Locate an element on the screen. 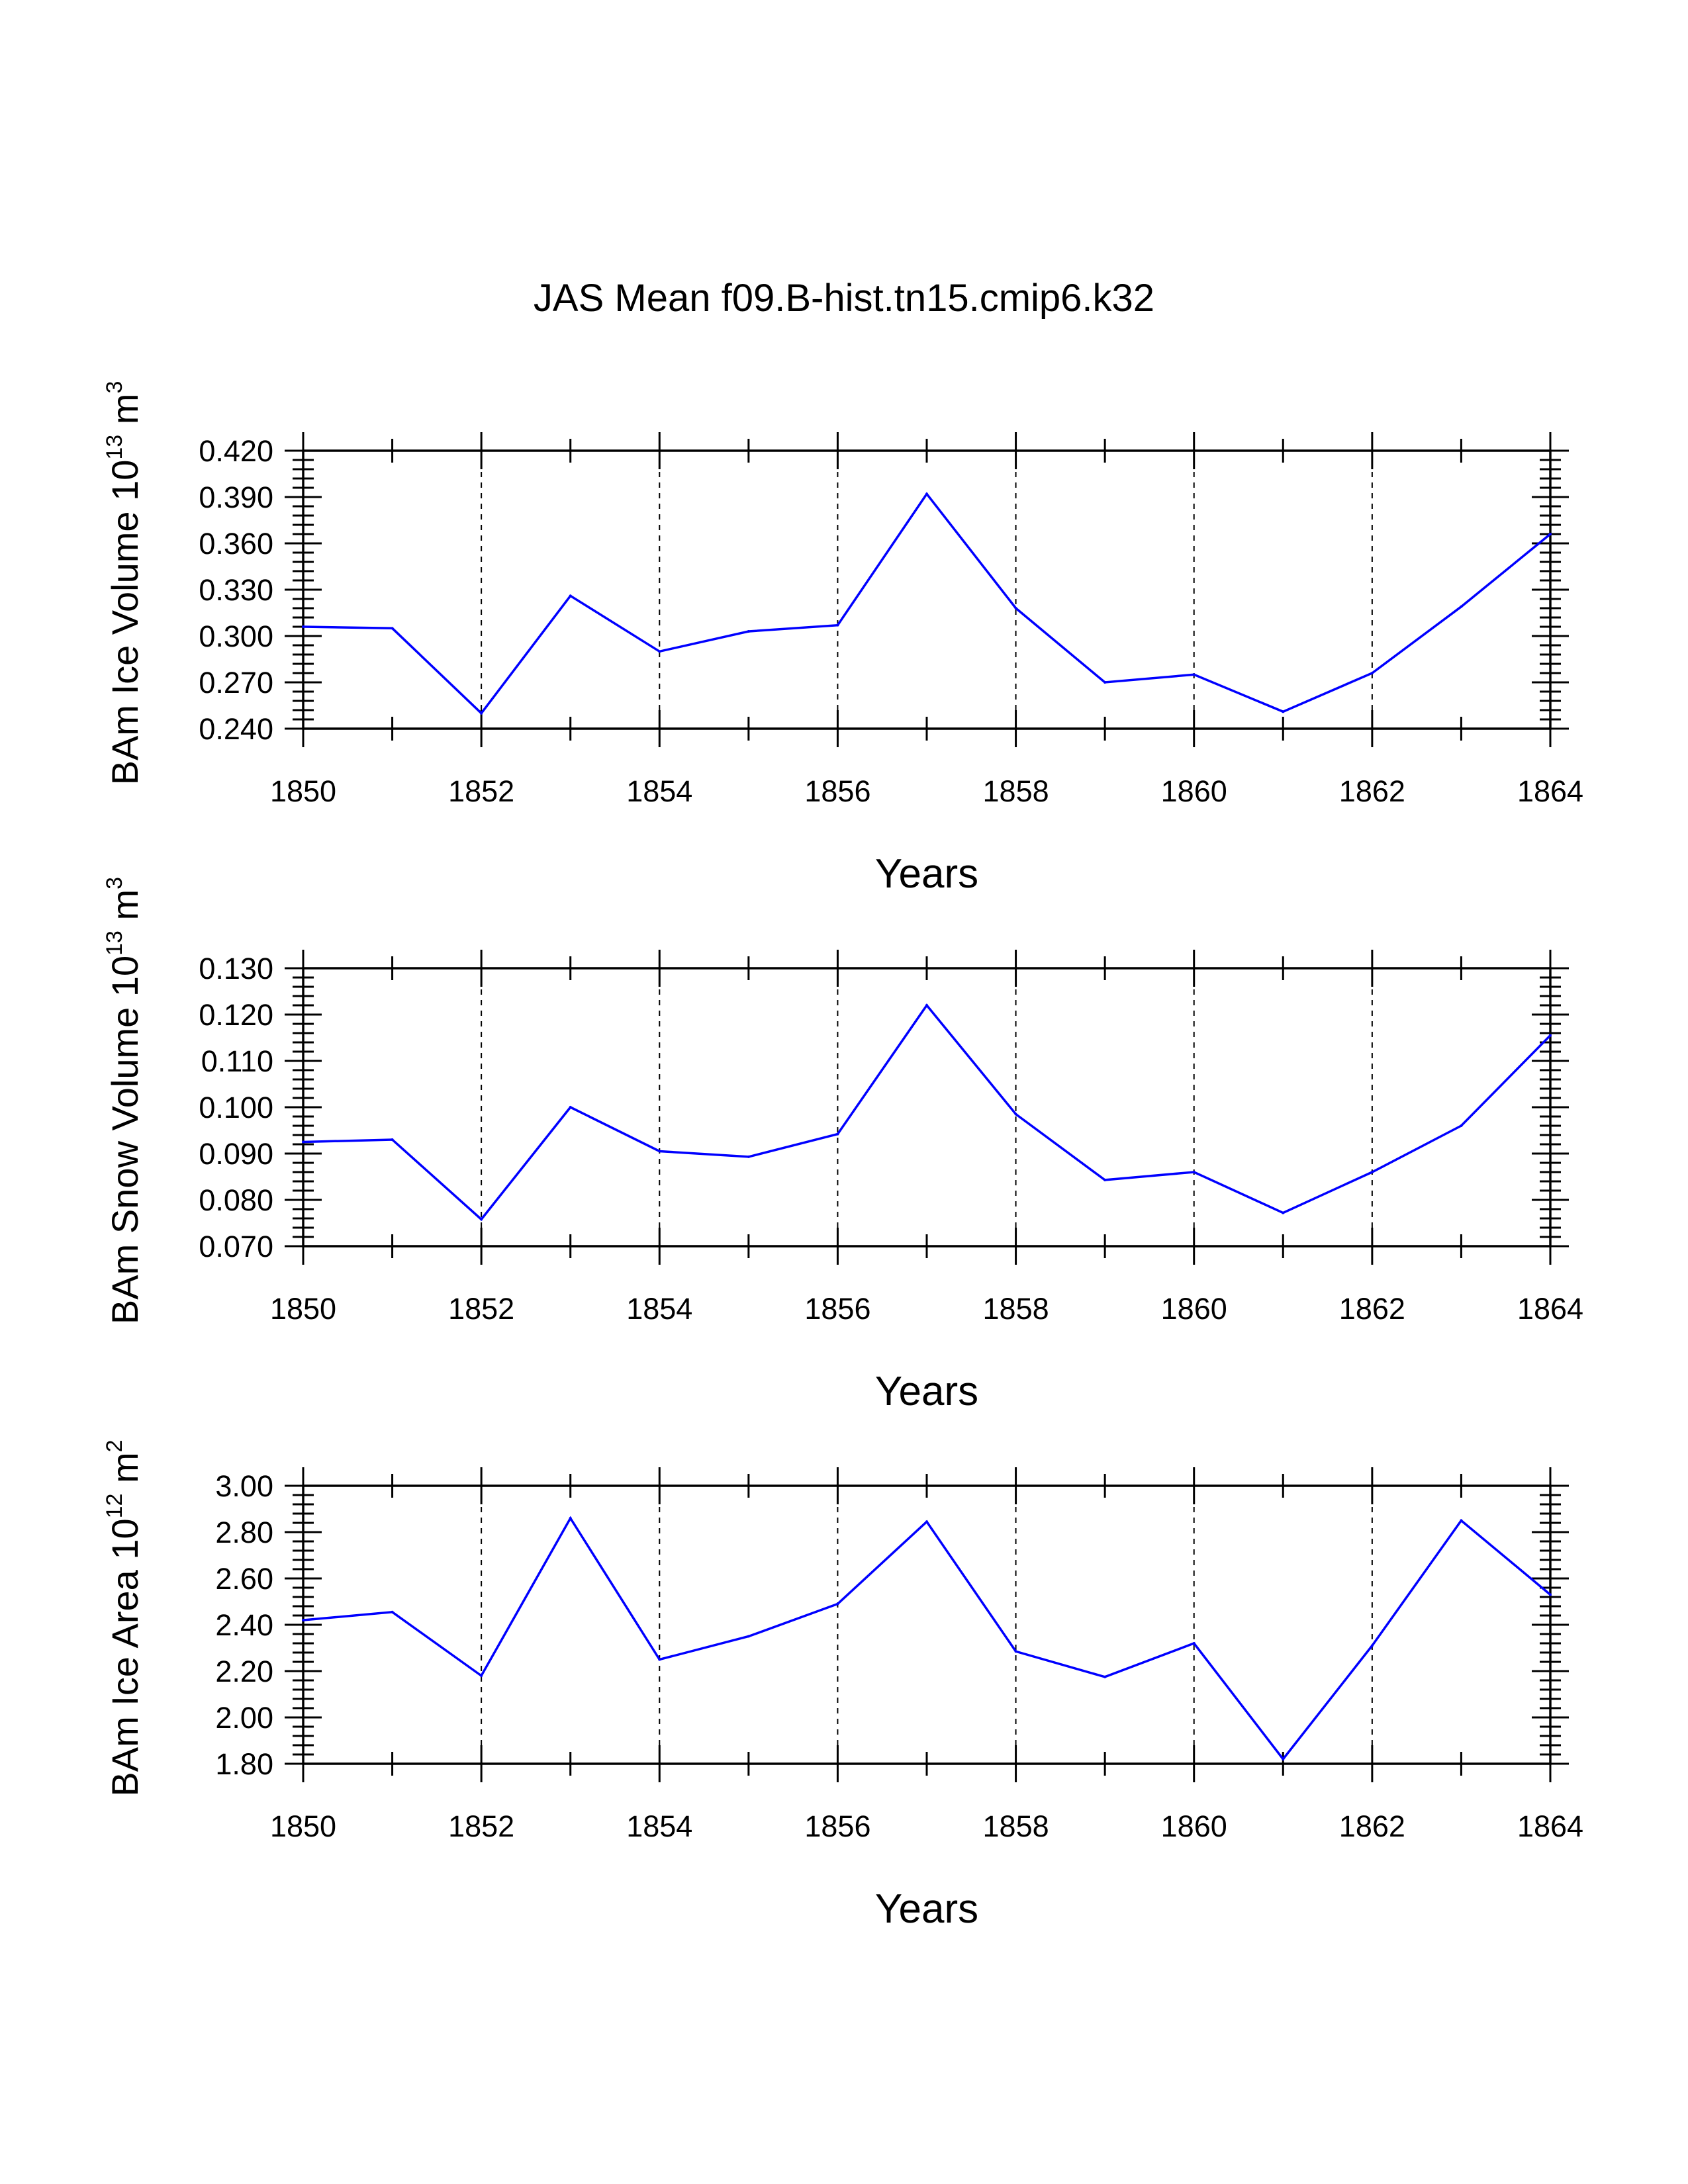 The image size is (1688, 2184). y-tick-label: 1.80 is located at coordinates (244, 1764).